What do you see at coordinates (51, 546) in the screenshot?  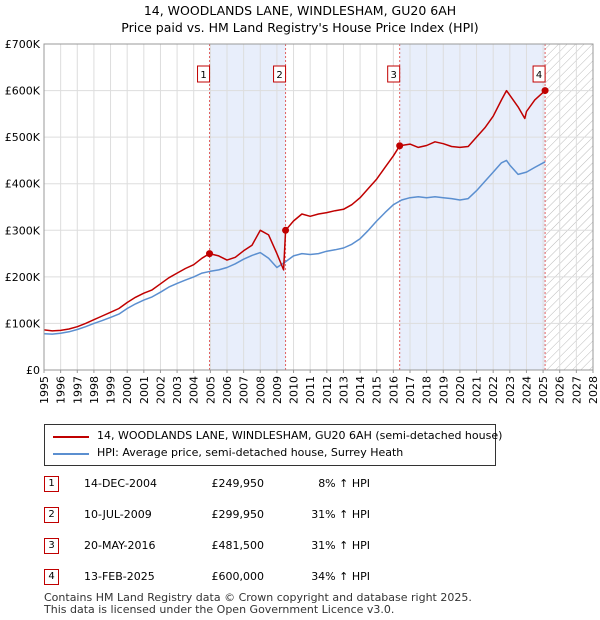 I see `sale-badge: 3` at bounding box center [51, 546].